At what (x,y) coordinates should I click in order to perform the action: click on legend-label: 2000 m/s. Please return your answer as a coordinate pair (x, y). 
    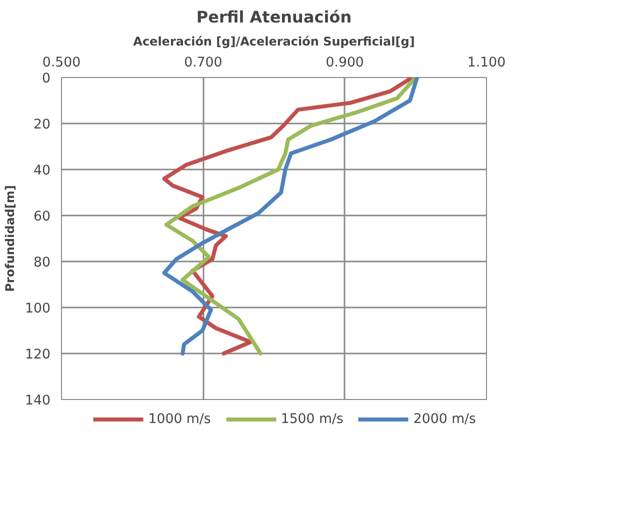
    Looking at the image, I should click on (444, 419).